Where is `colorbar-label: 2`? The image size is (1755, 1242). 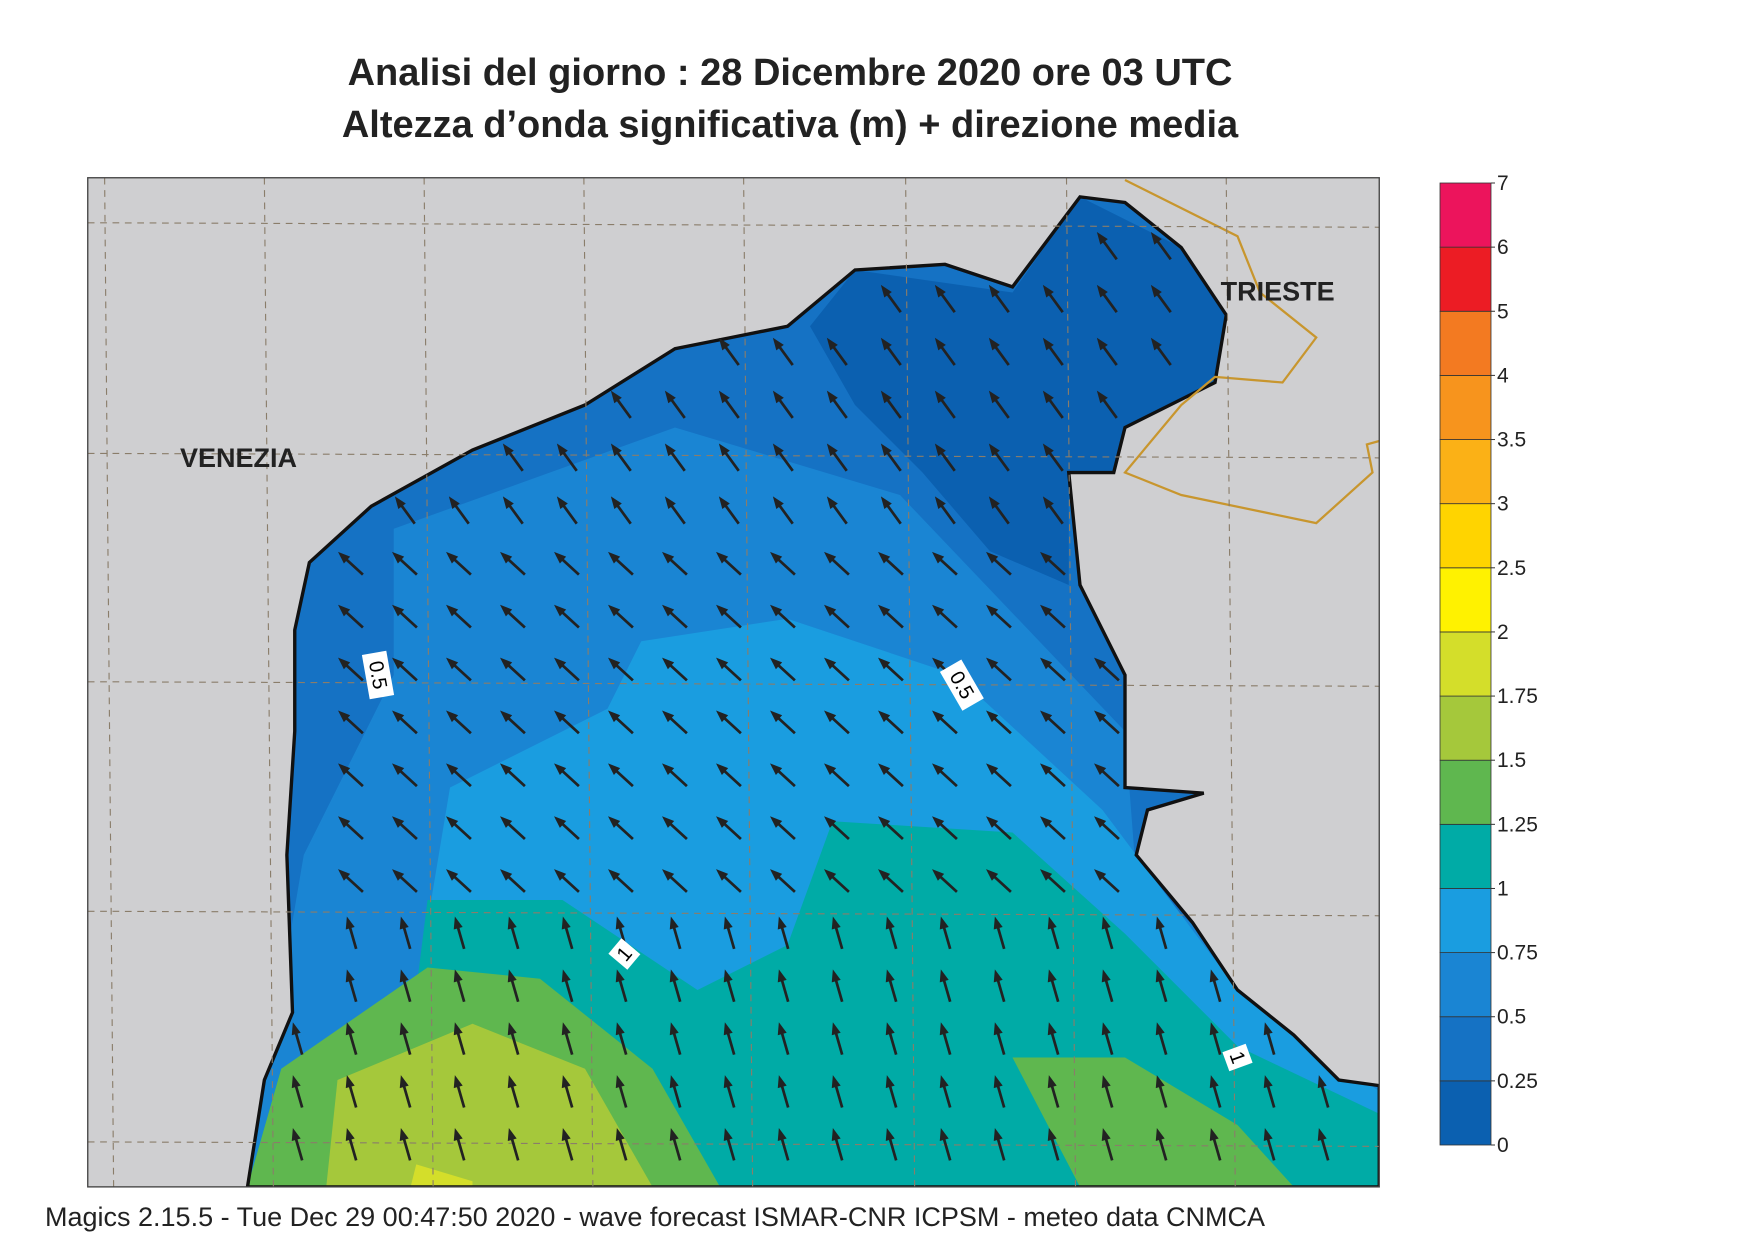 colorbar-label: 2 is located at coordinates (1503, 632).